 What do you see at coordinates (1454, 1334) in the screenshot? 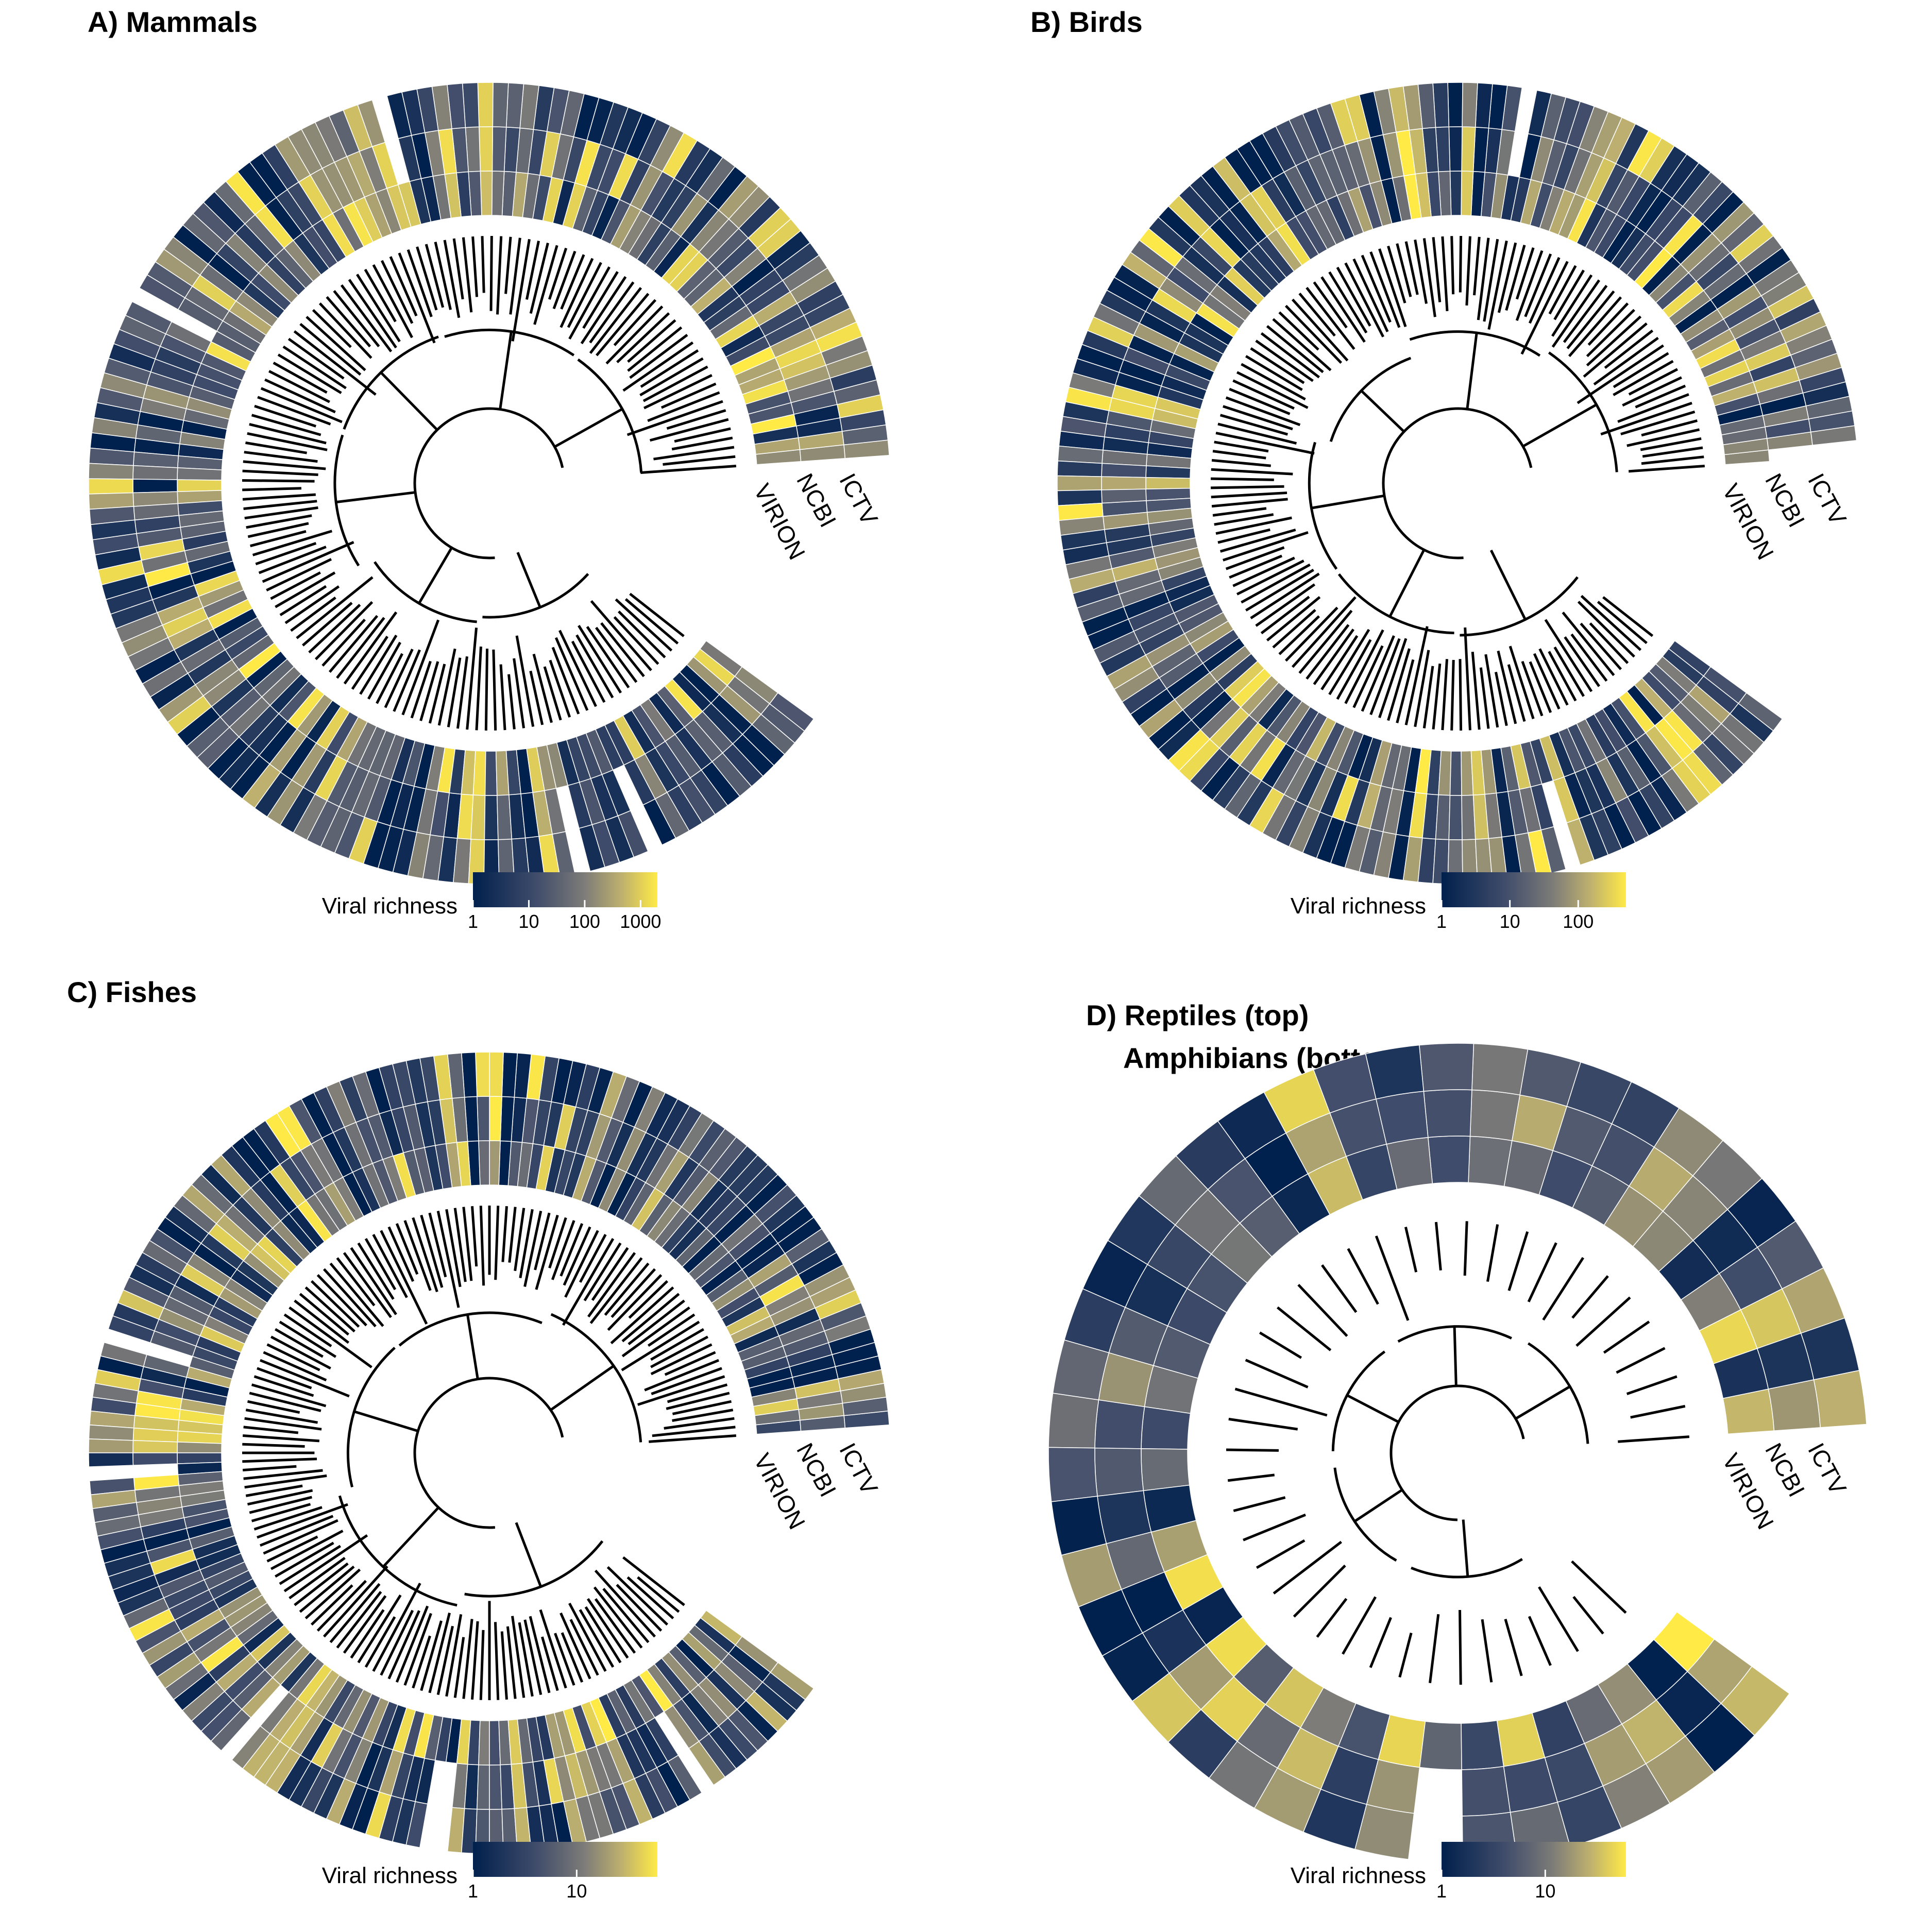
I see `tree-clade-arc` at bounding box center [1454, 1334].